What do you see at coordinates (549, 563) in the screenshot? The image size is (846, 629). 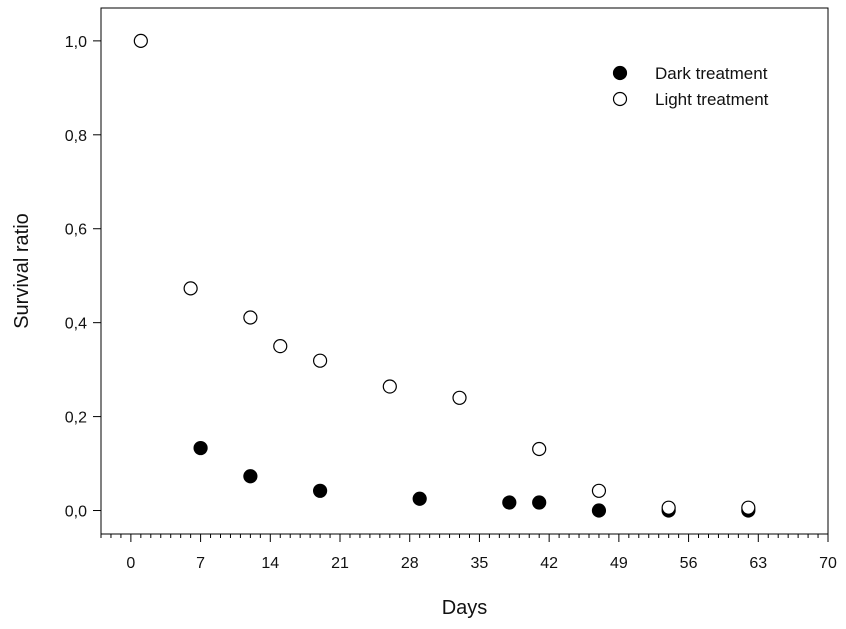 I see `x-tick-label: 42` at bounding box center [549, 563].